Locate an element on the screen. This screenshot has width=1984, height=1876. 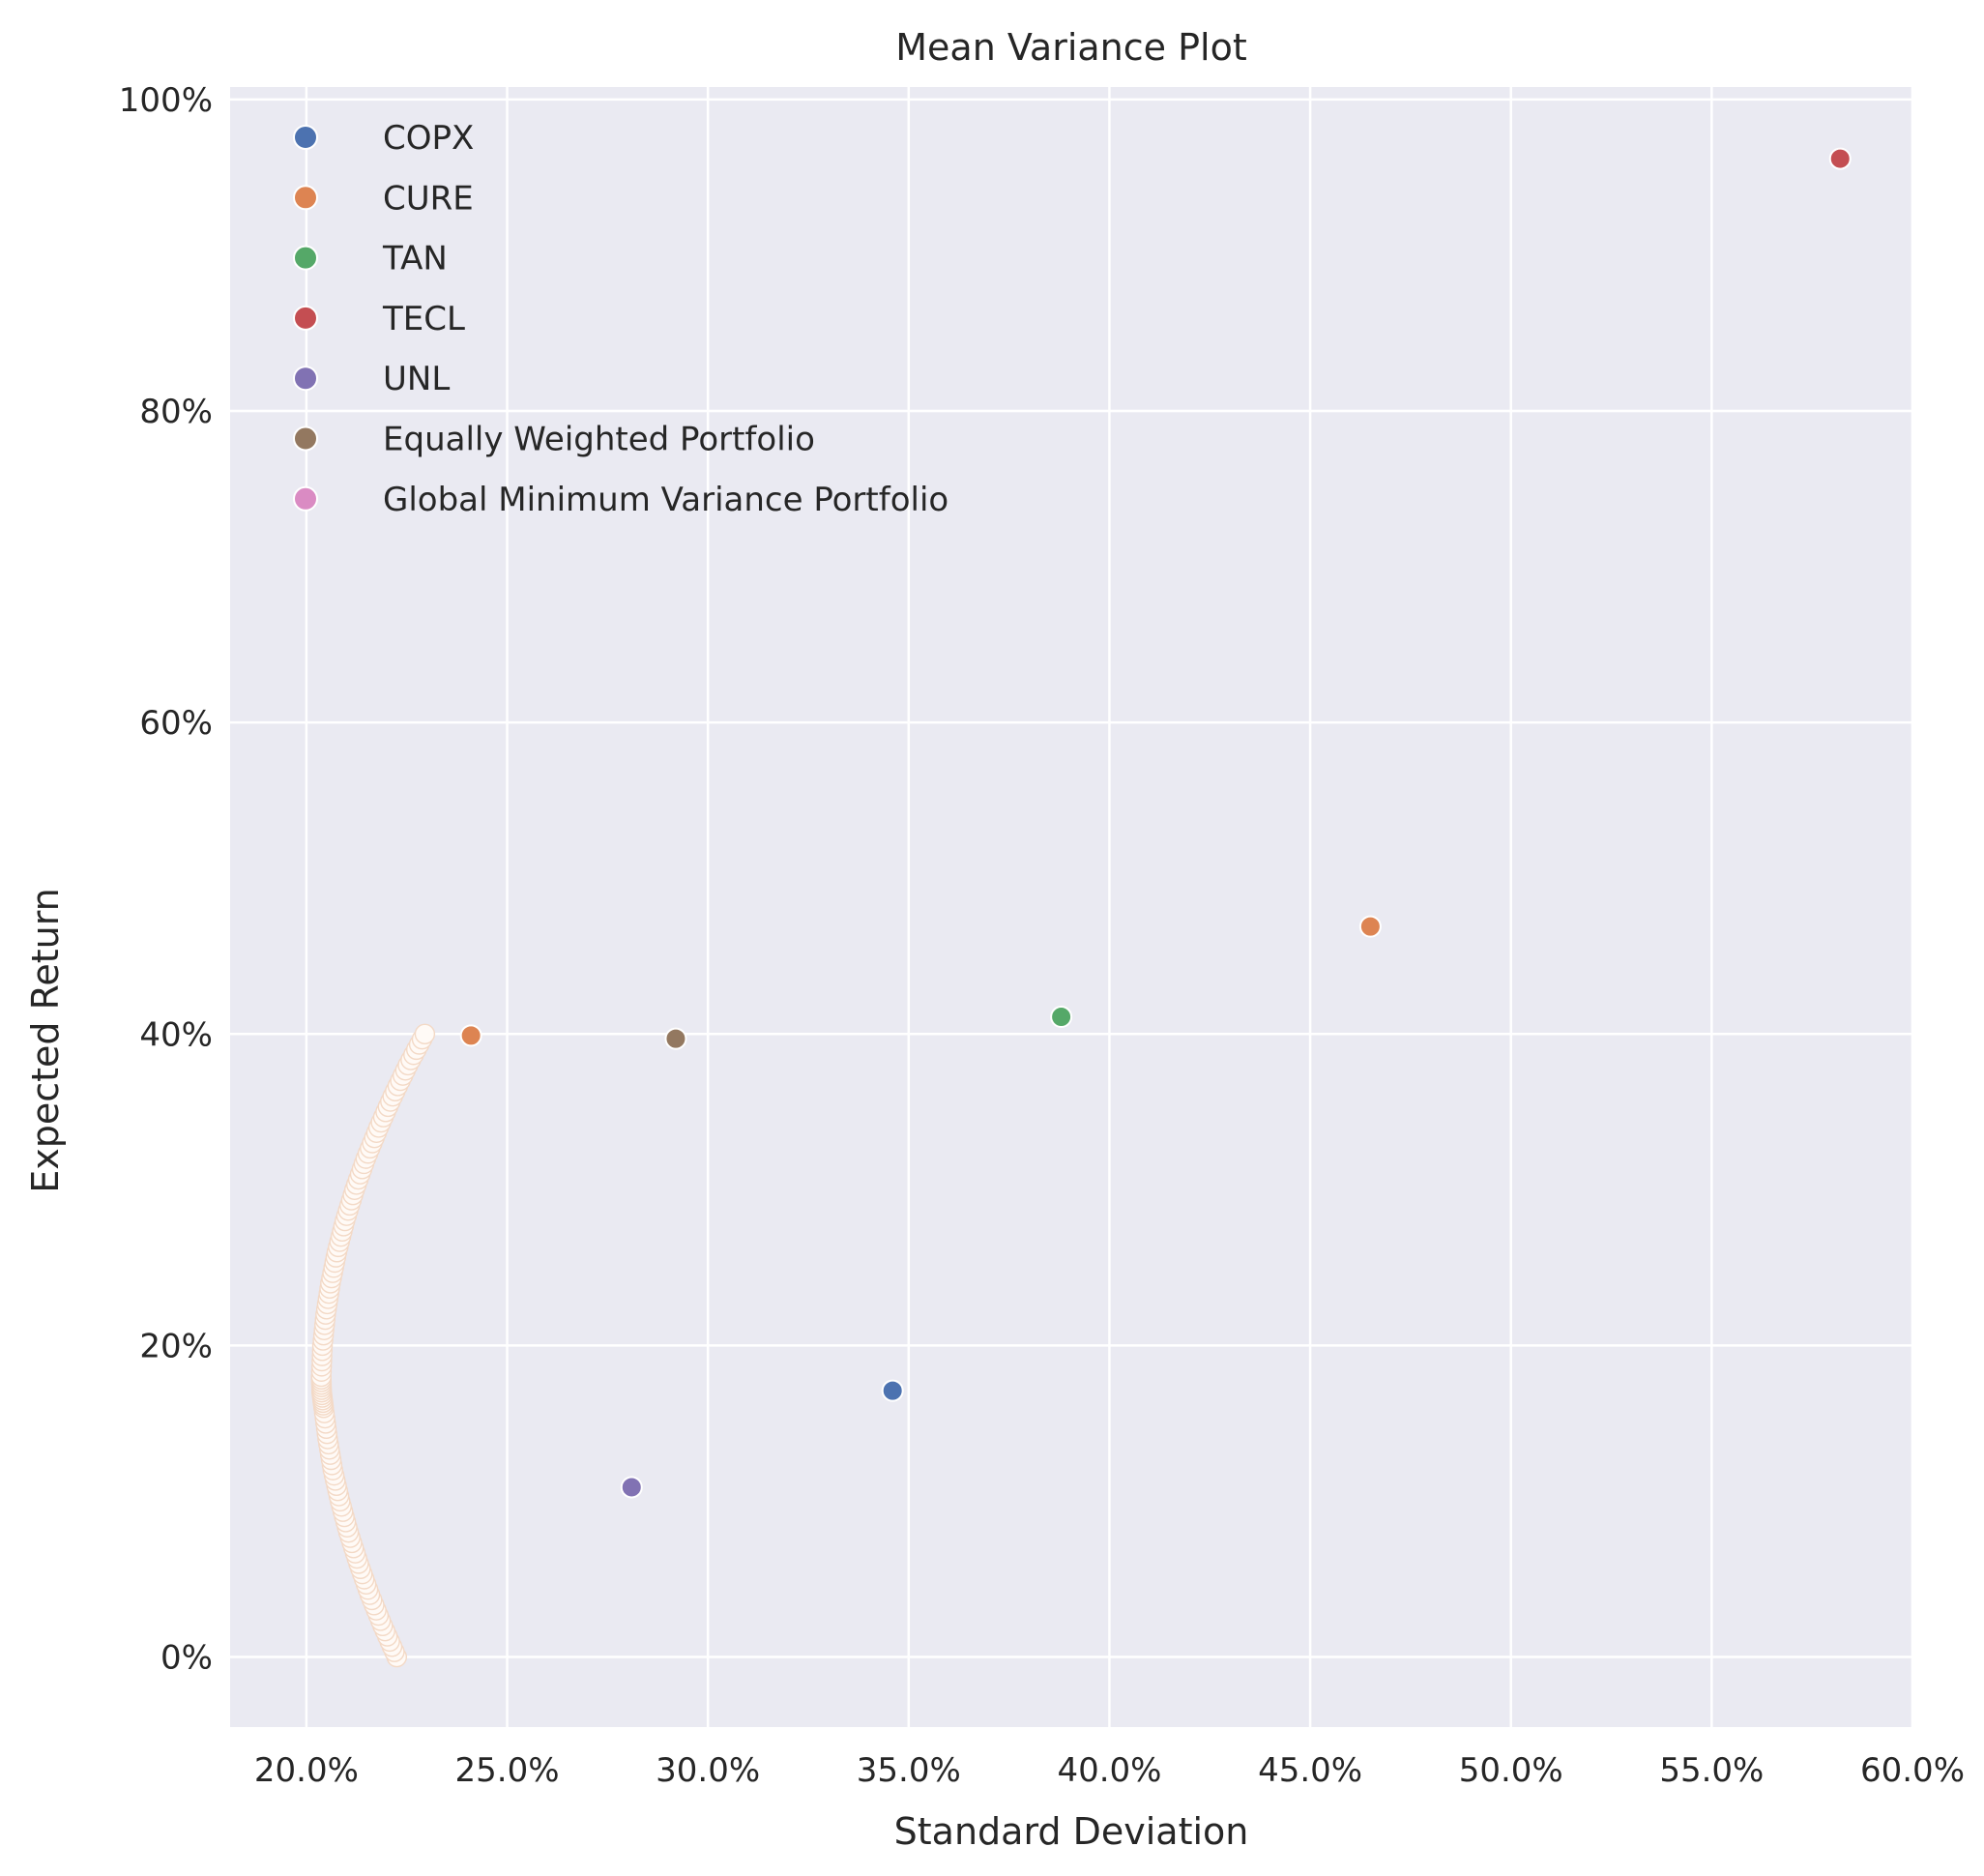
x-tick-label: 30.0% is located at coordinates (708, 1770).